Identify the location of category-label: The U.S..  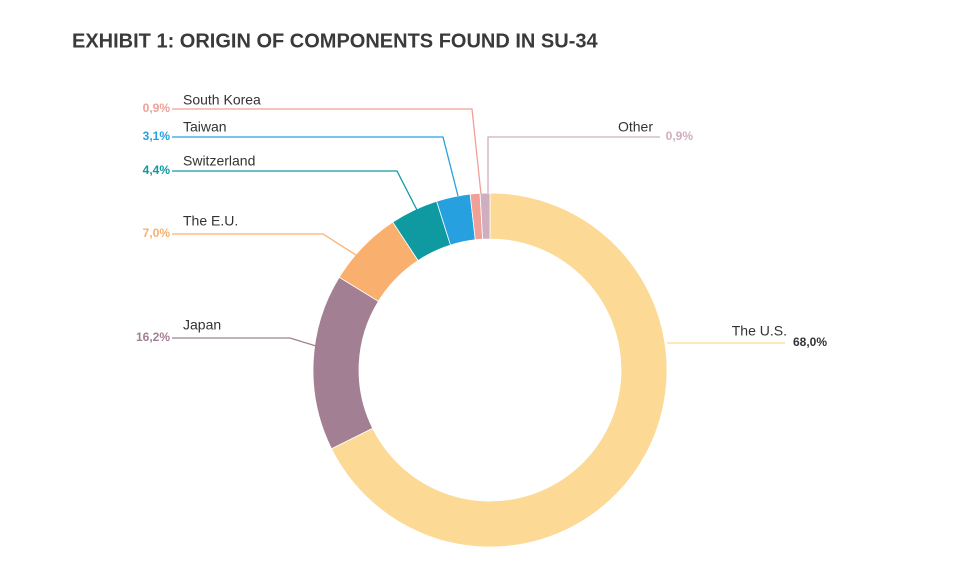
(759, 331).